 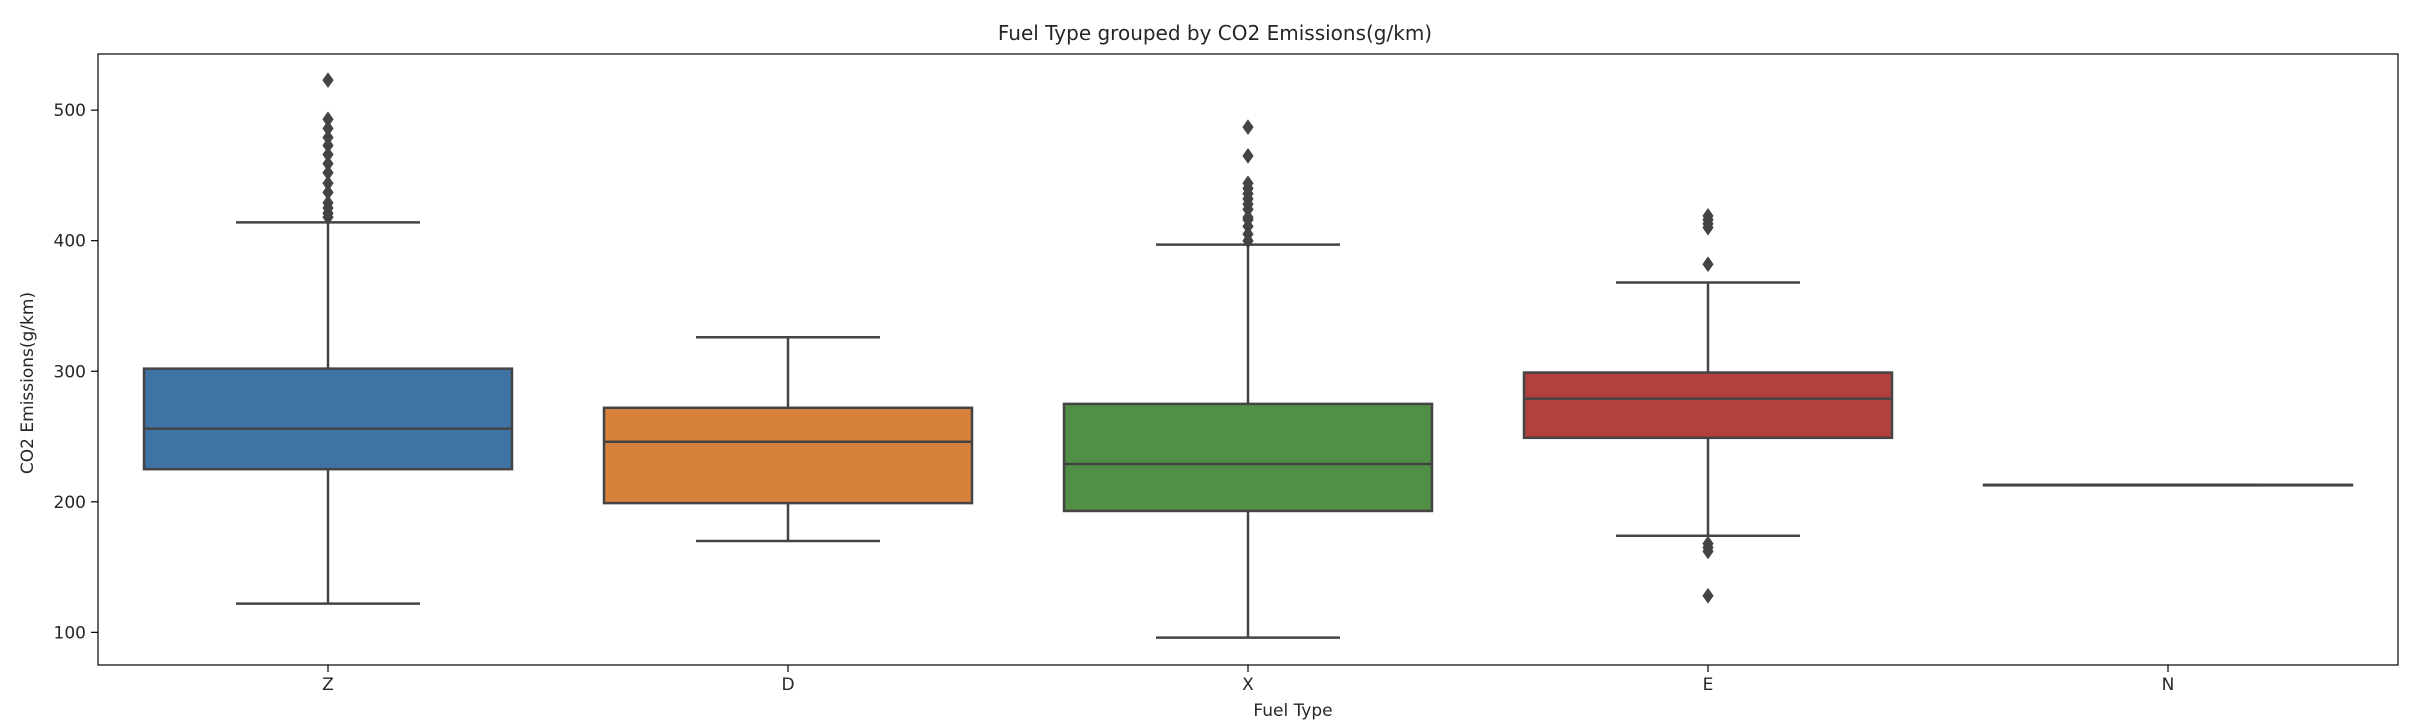 What do you see at coordinates (70, 111) in the screenshot?
I see `y-tick-label: 500` at bounding box center [70, 111].